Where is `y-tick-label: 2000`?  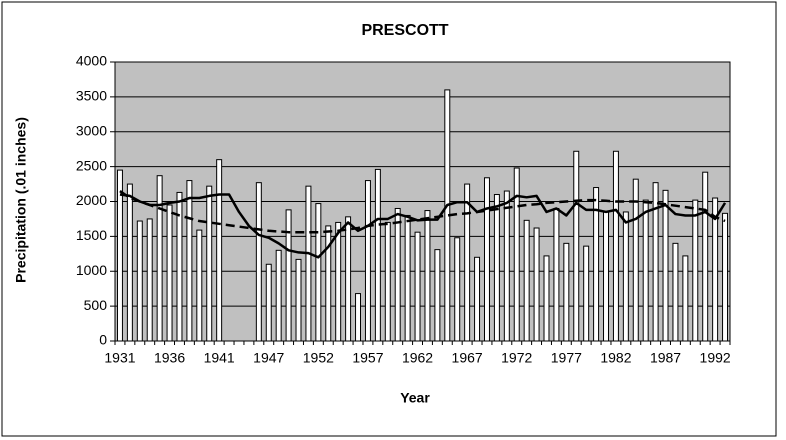 y-tick-label: 2000 is located at coordinates (91, 200).